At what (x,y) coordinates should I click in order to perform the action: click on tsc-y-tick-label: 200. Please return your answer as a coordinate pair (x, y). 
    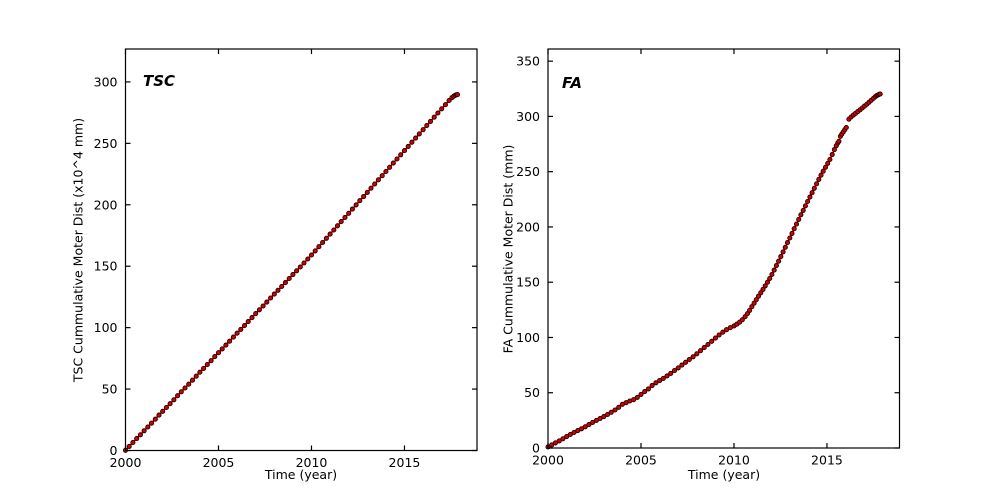
    Looking at the image, I should click on (106, 204).